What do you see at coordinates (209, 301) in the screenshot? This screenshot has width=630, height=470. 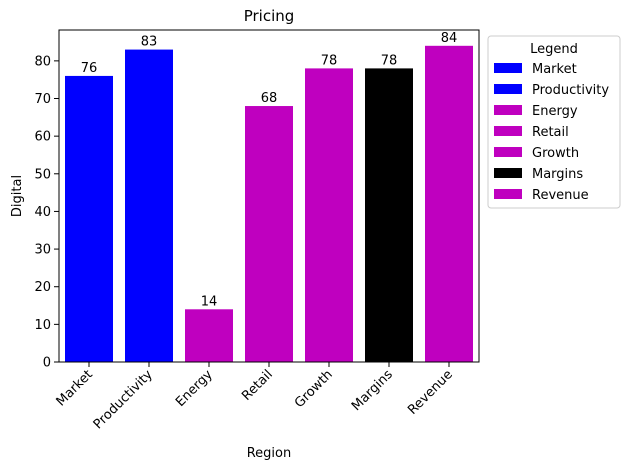 I see `bar-value-label: 14` at bounding box center [209, 301].